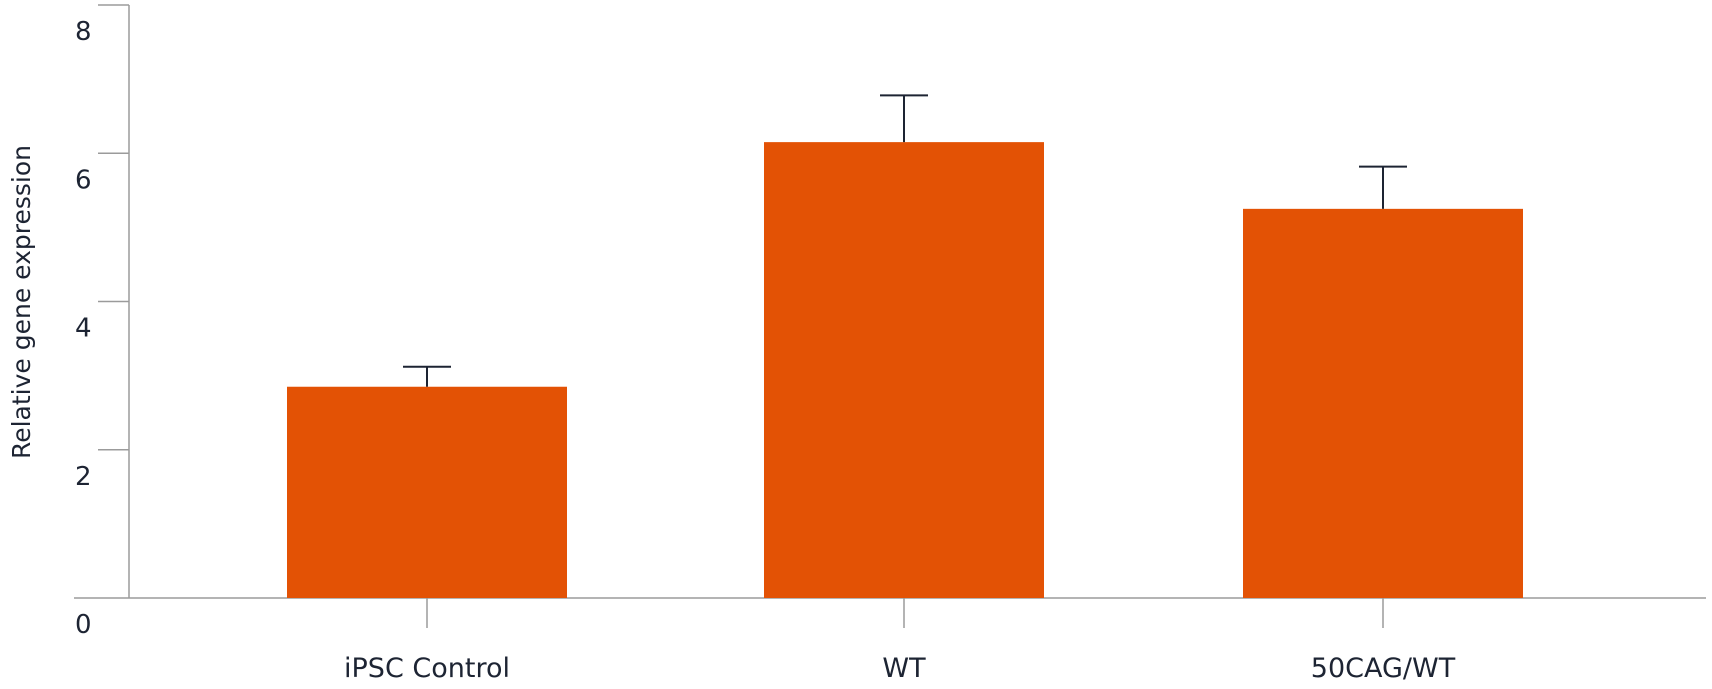 The width and height of the screenshot is (1712, 689). I want to click on x-tick-label: iPSC Control, so click(427, 668).